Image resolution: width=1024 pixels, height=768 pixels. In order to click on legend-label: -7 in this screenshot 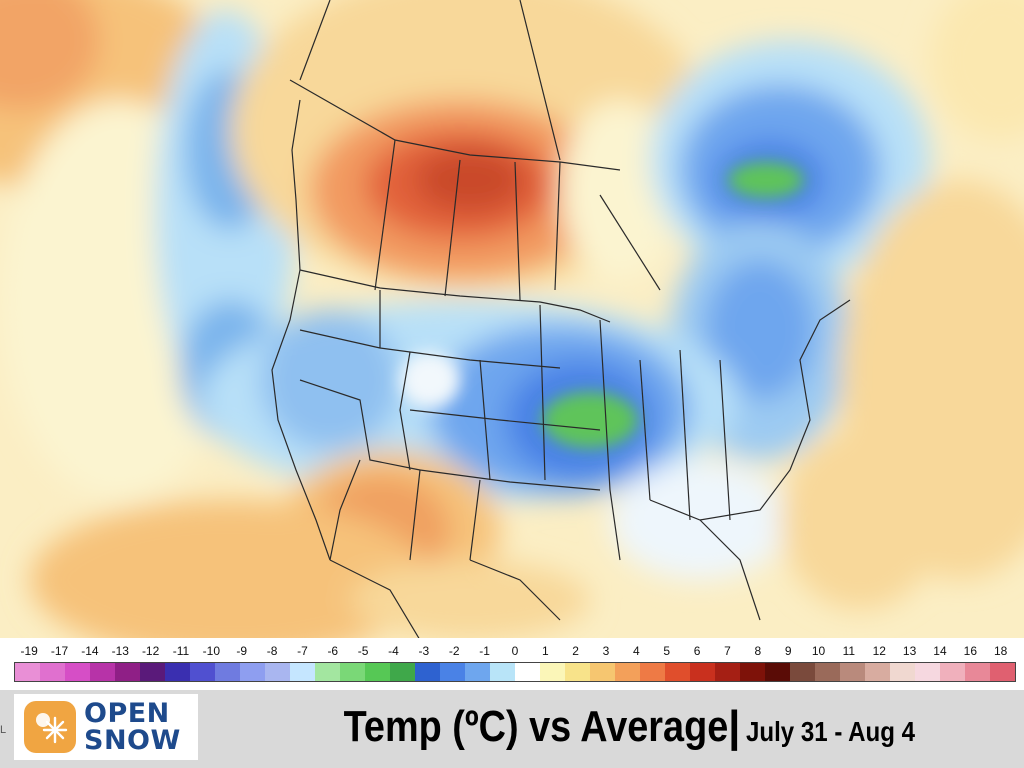, I will do `click(302, 651)`.